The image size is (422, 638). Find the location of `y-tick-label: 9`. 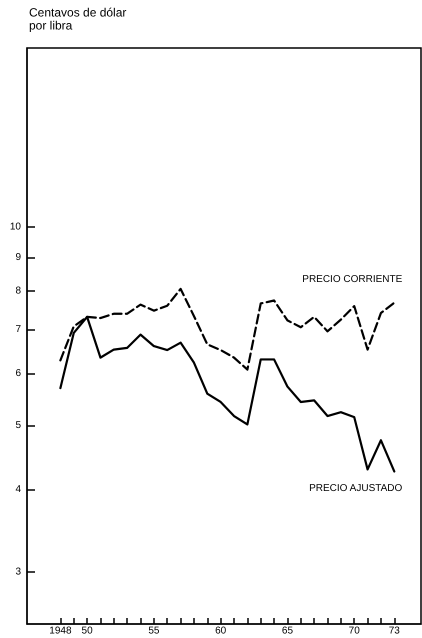

y-tick-label: 9 is located at coordinates (18, 257).